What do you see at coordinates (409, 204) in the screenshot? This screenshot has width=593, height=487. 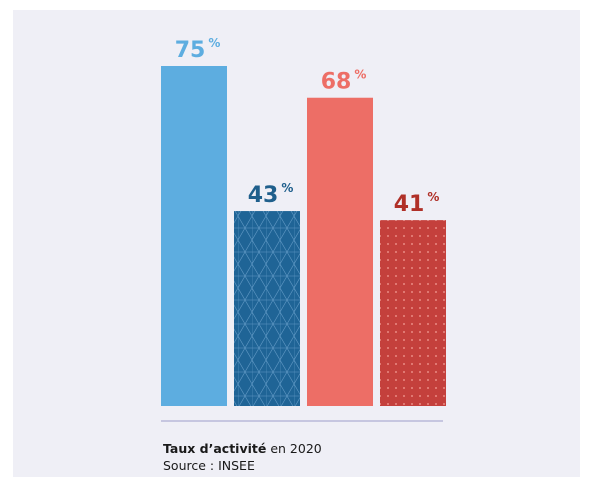 I see `data-label-4: 41` at bounding box center [409, 204].